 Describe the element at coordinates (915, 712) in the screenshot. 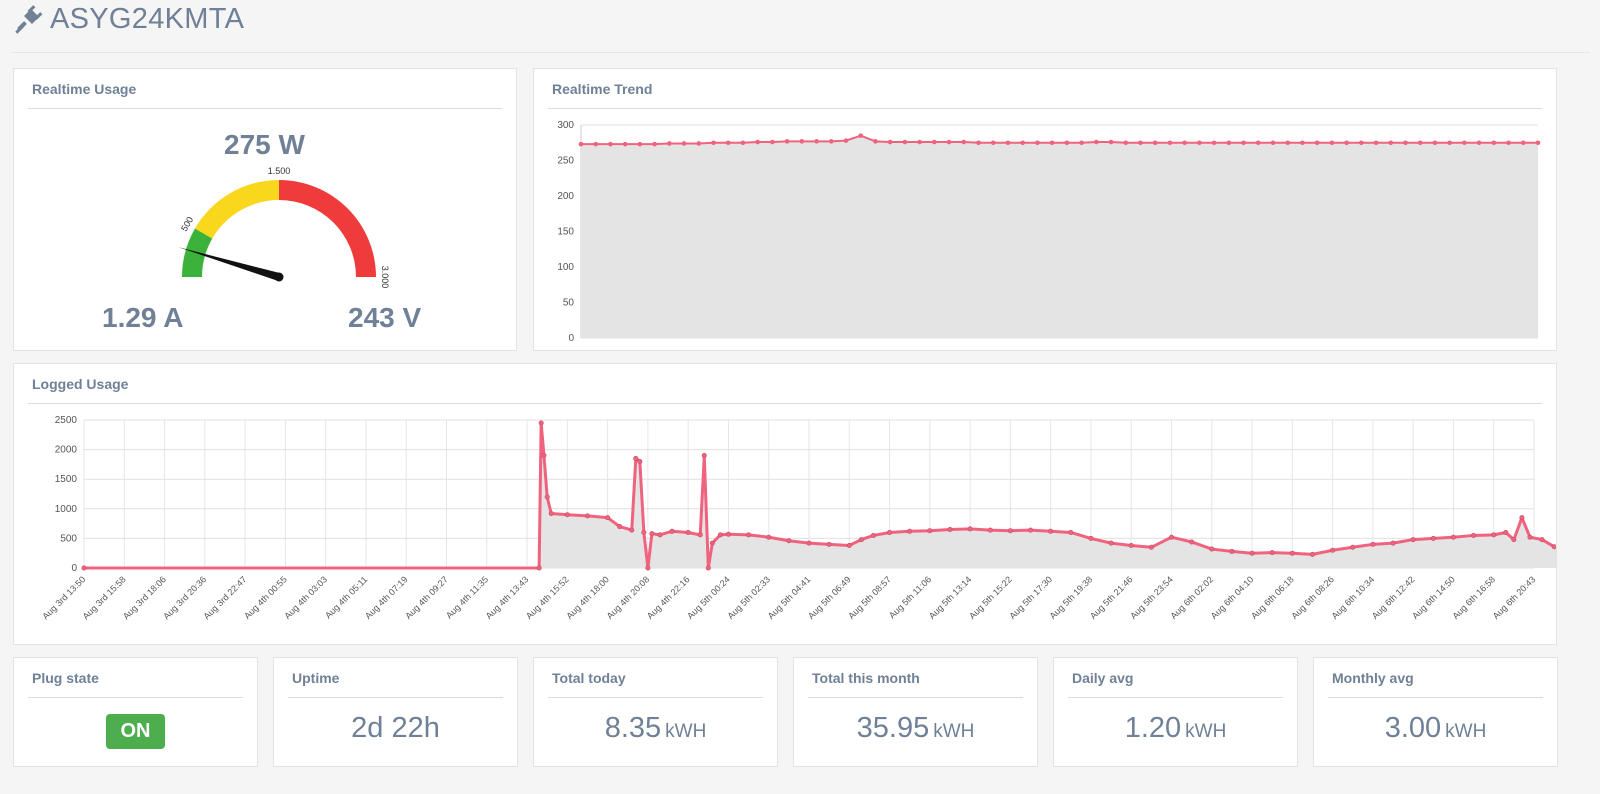

I see `total-month-panel: Total this month 35.95 kWH` at that location.